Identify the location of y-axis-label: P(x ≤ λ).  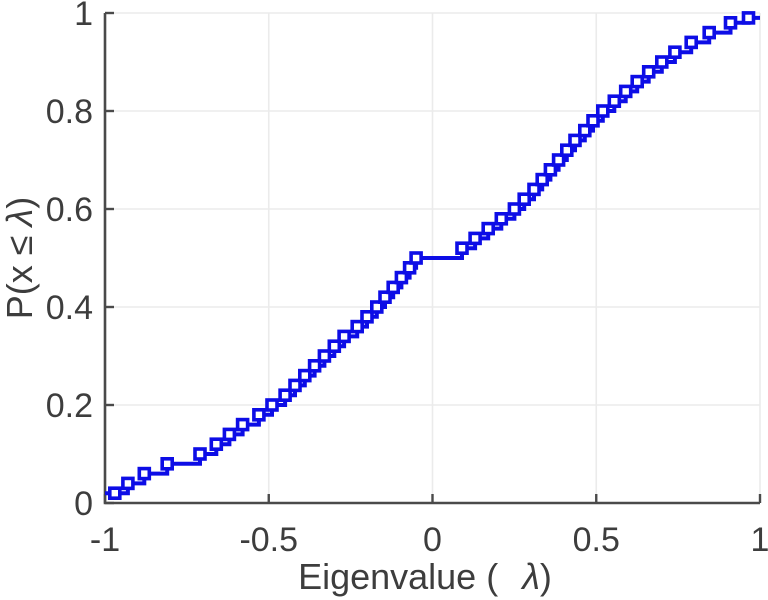
(20, 258).